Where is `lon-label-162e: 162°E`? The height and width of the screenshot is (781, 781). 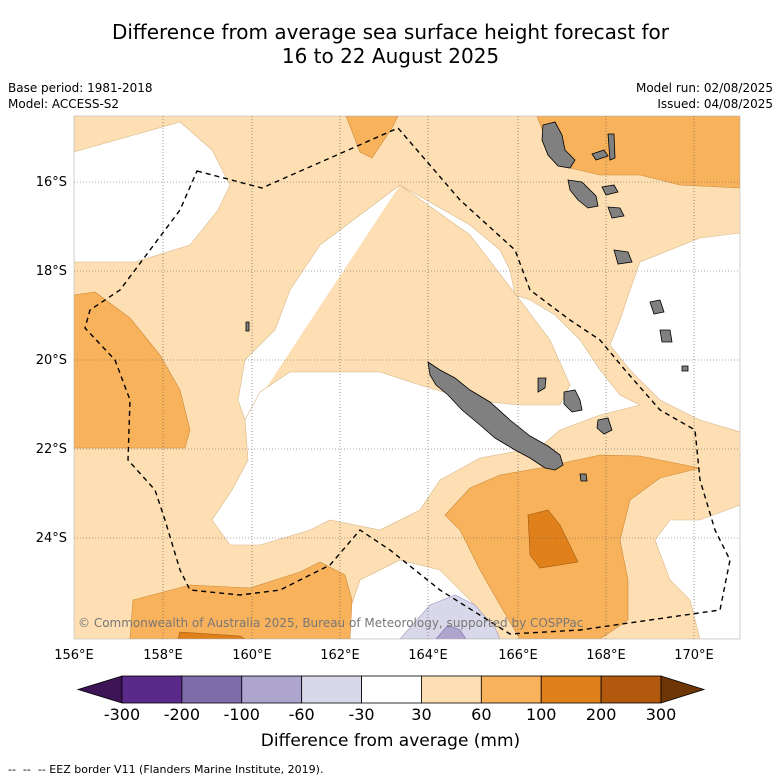
lon-label-162e: 162°E is located at coordinates (340, 655).